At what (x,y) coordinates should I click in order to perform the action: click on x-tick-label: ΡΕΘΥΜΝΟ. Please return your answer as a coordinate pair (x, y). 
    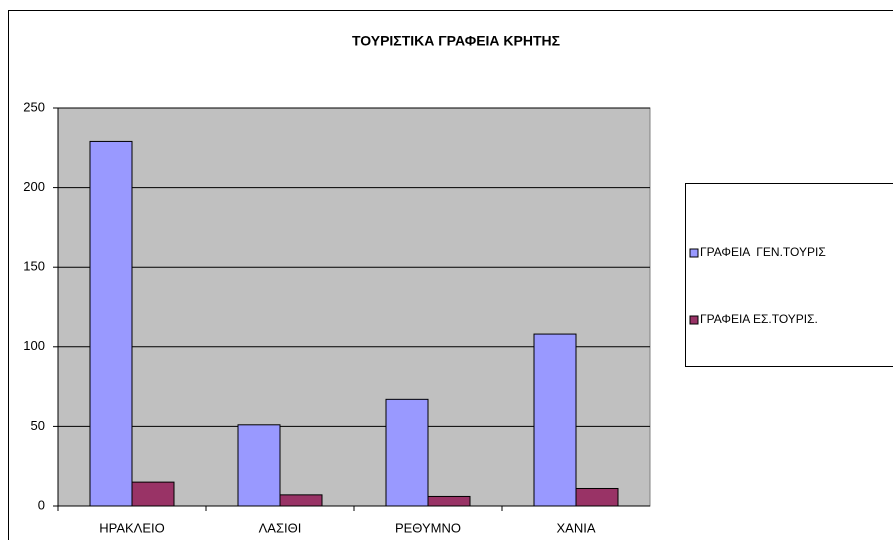
    Looking at the image, I should click on (428, 527).